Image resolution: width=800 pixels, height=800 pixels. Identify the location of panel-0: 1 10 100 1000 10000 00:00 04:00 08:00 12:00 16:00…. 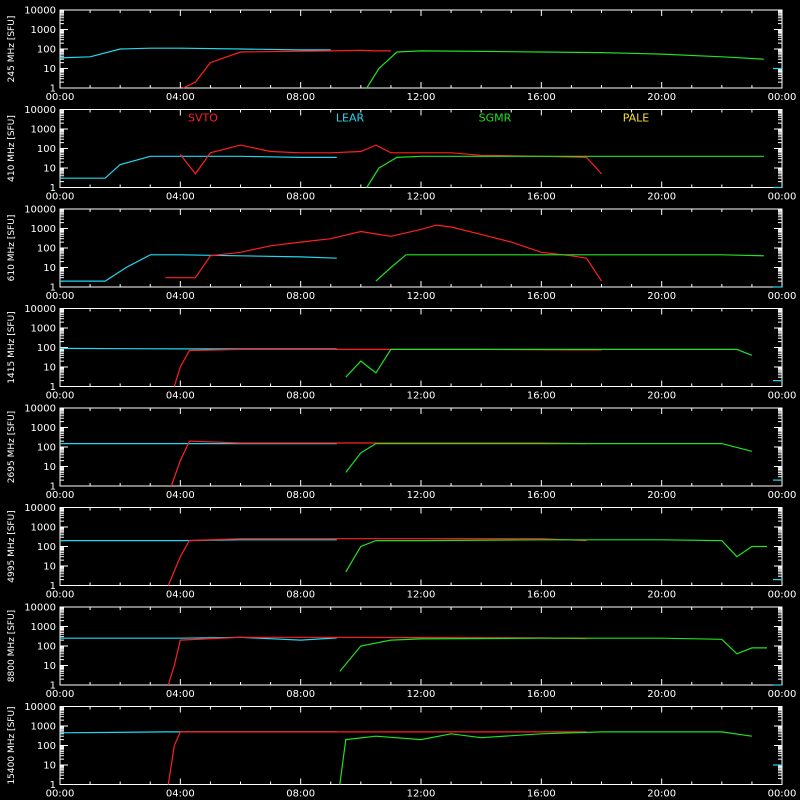
(401, 55).